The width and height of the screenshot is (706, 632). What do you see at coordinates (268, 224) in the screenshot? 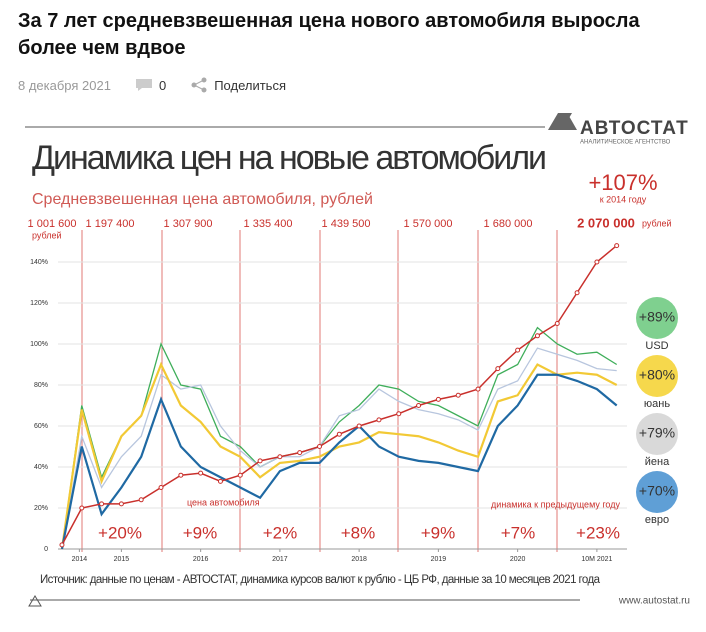
I see `annual-price: 1 335 400` at bounding box center [268, 224].